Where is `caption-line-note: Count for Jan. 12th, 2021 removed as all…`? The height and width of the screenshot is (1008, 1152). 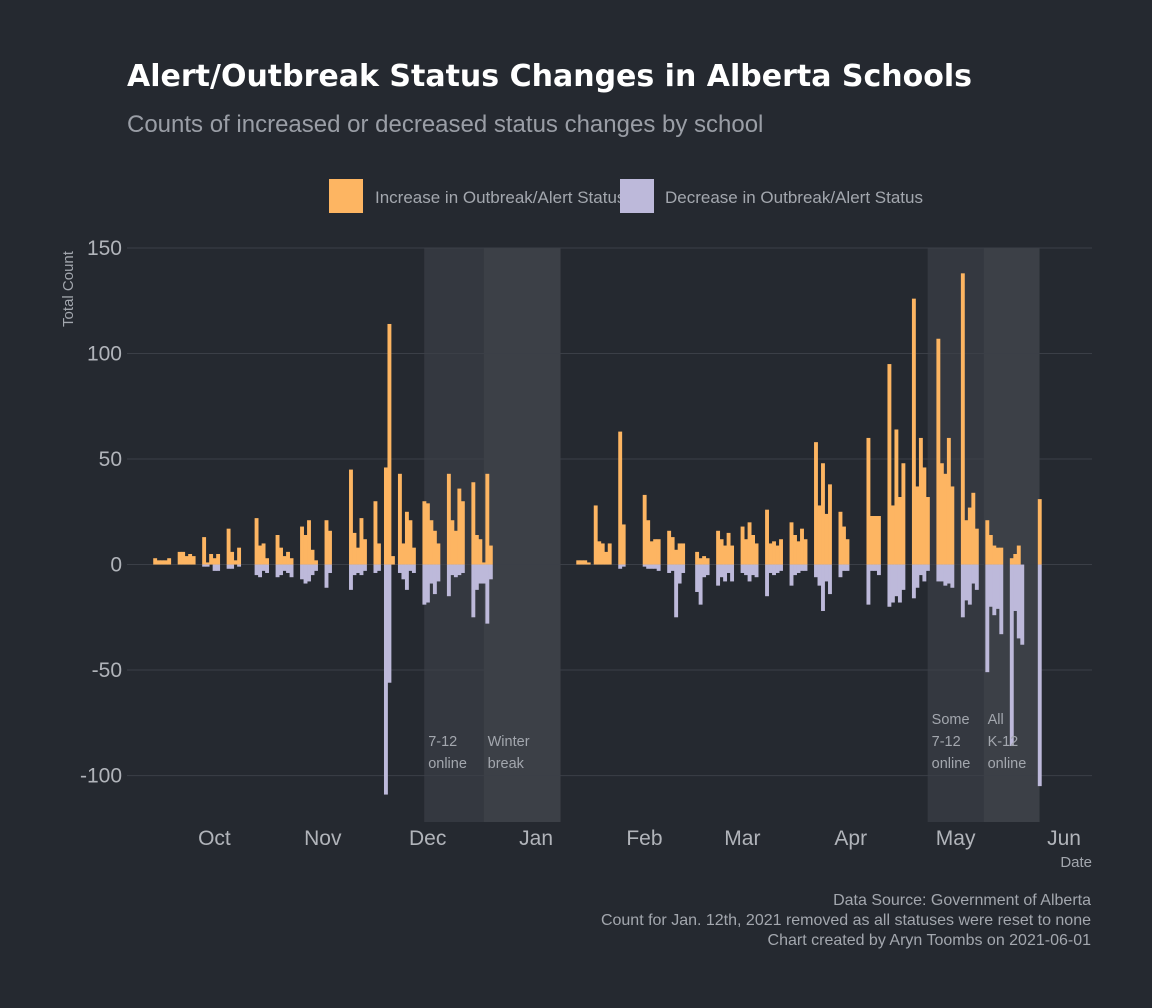
caption-line-note: Count for Jan. 12th, 2021 removed as all… is located at coordinates (846, 920).